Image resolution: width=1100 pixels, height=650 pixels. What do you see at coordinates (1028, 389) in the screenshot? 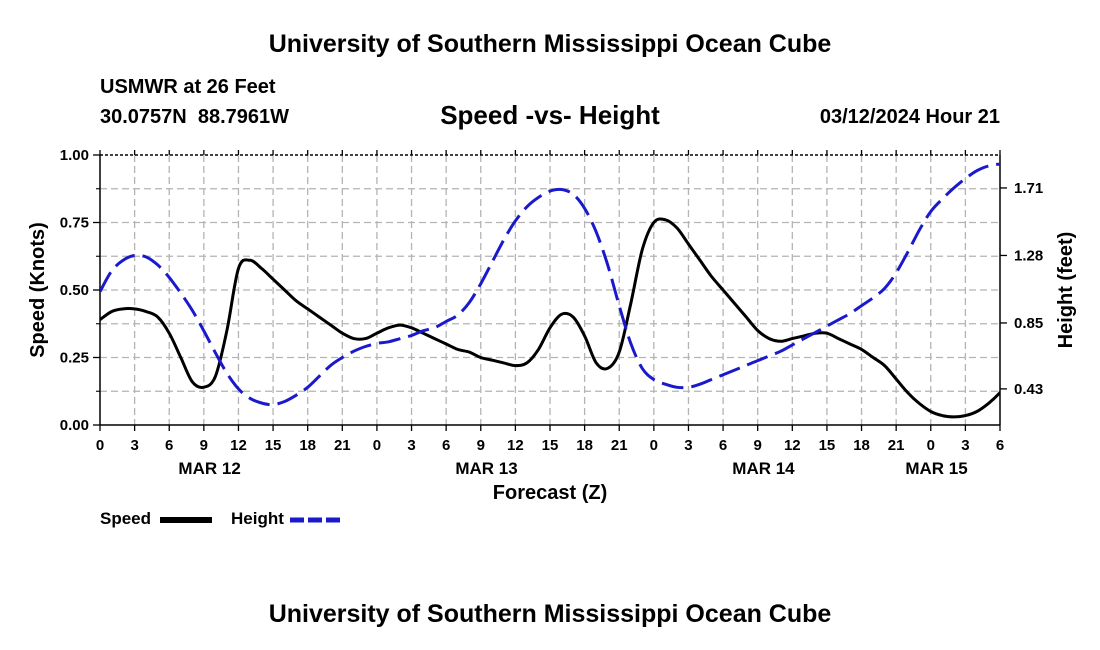
I see `y-tick-label-right: 0.43` at bounding box center [1028, 389].